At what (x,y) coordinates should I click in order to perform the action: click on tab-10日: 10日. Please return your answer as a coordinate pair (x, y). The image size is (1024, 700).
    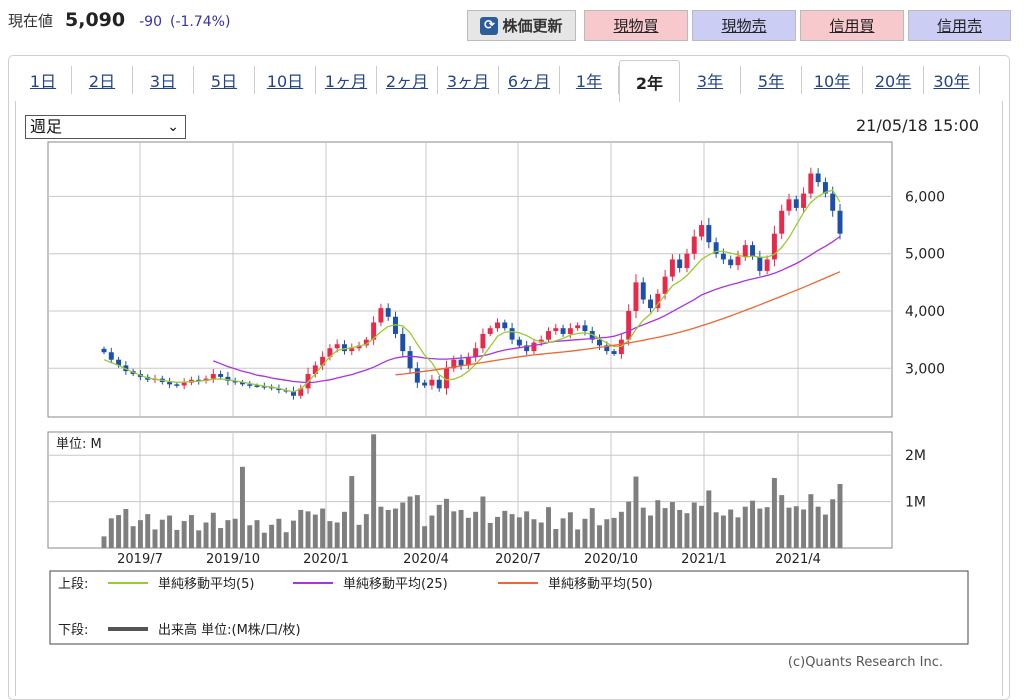
    Looking at the image, I should click on (285, 80).